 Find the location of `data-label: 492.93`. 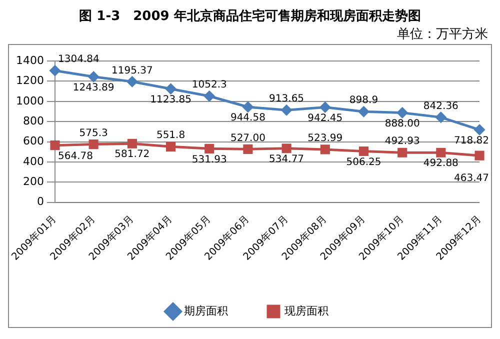

data-label: 492.93 is located at coordinates (402, 142).